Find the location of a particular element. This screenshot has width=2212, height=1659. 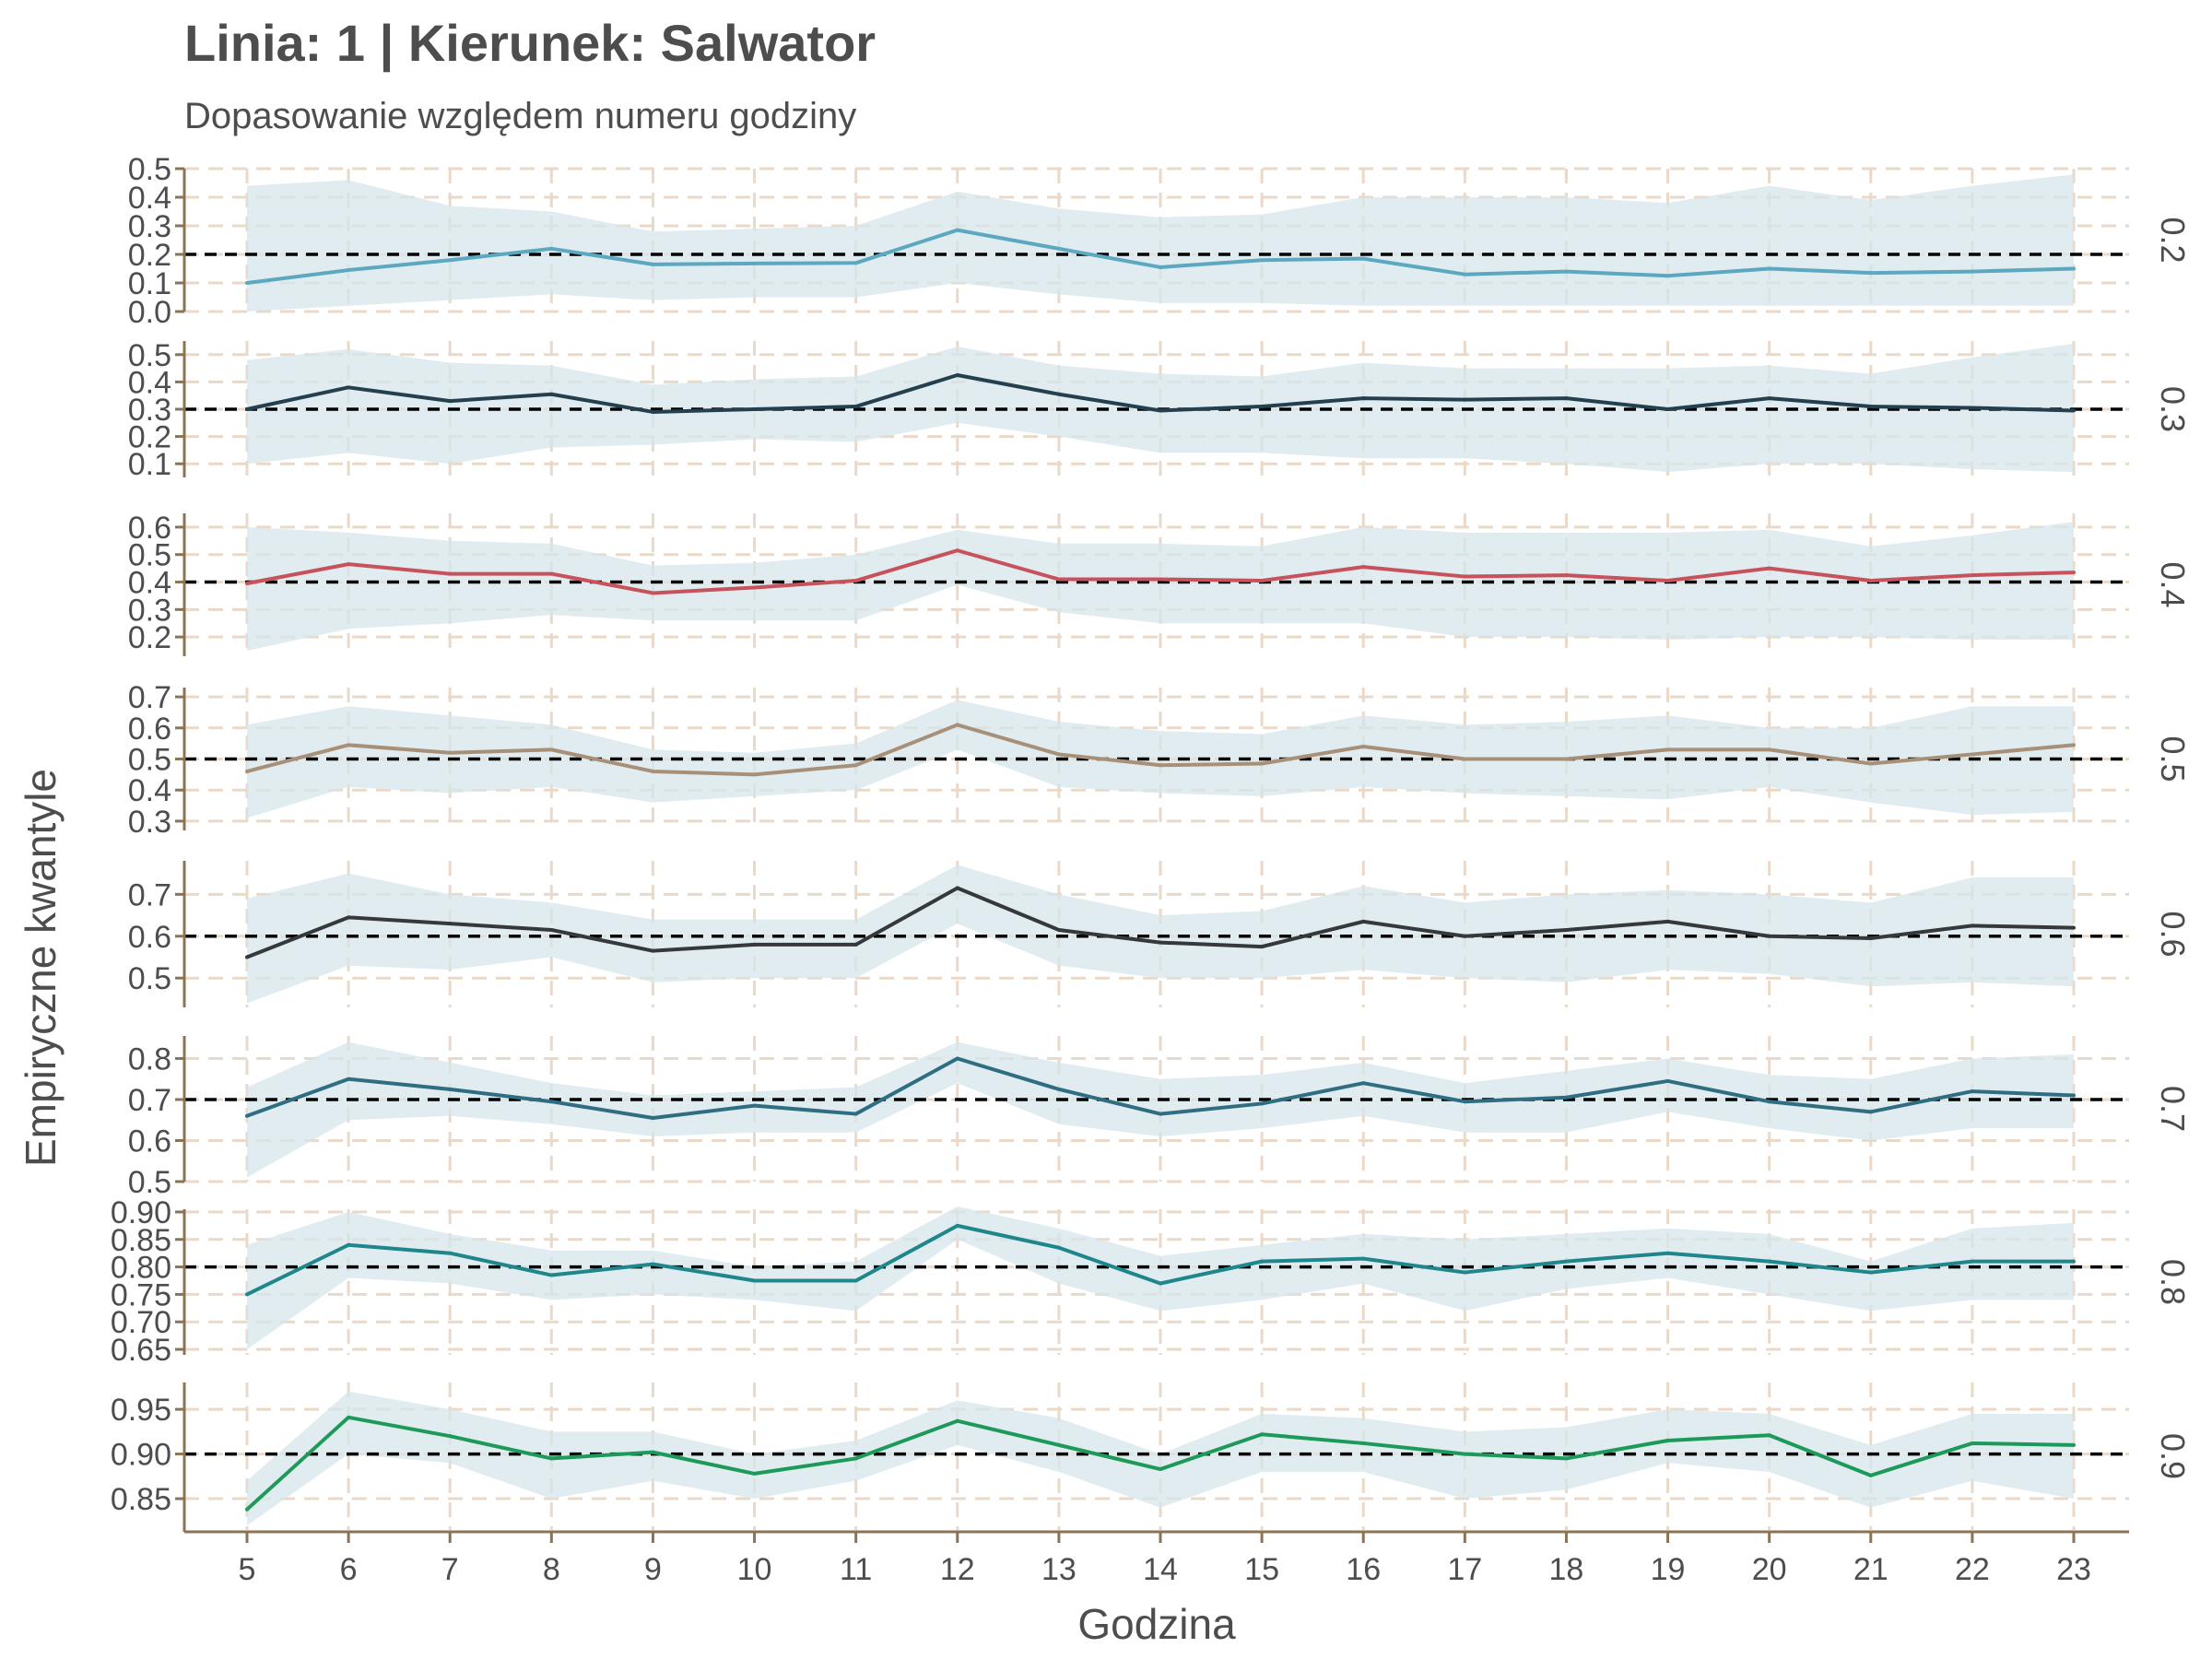

y-tick-label: 0.70 is located at coordinates (141, 1322).